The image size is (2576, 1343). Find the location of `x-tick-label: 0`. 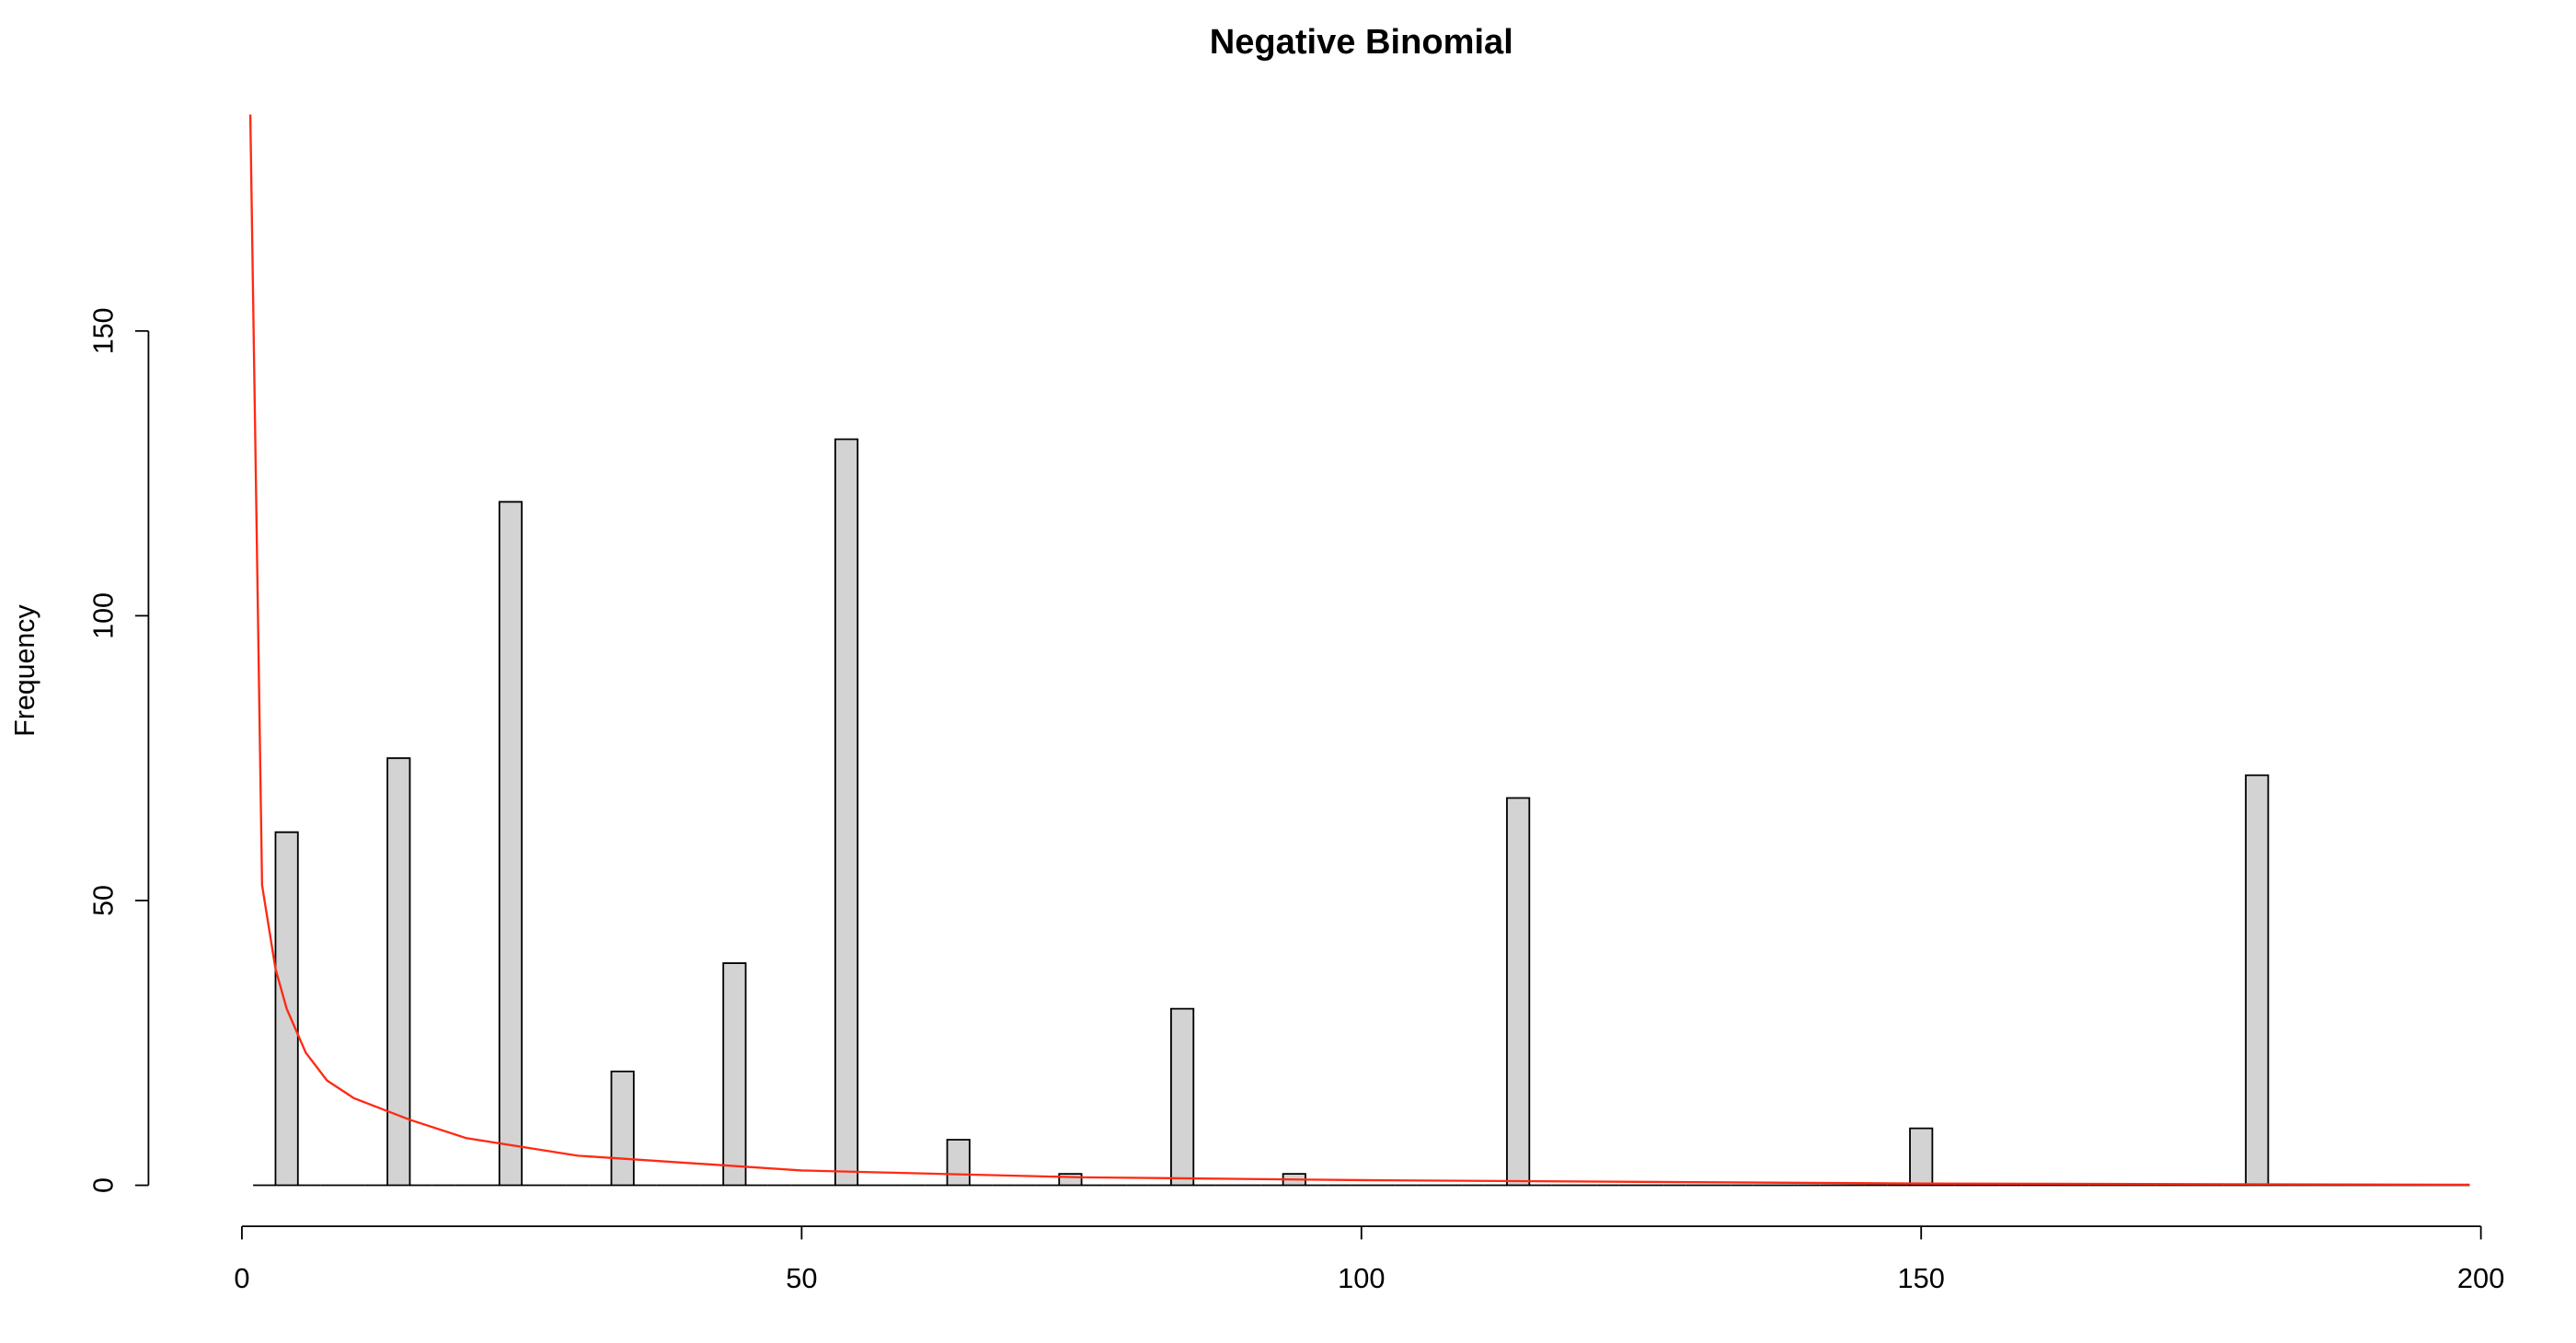

x-tick-label: 0 is located at coordinates (241, 1278).